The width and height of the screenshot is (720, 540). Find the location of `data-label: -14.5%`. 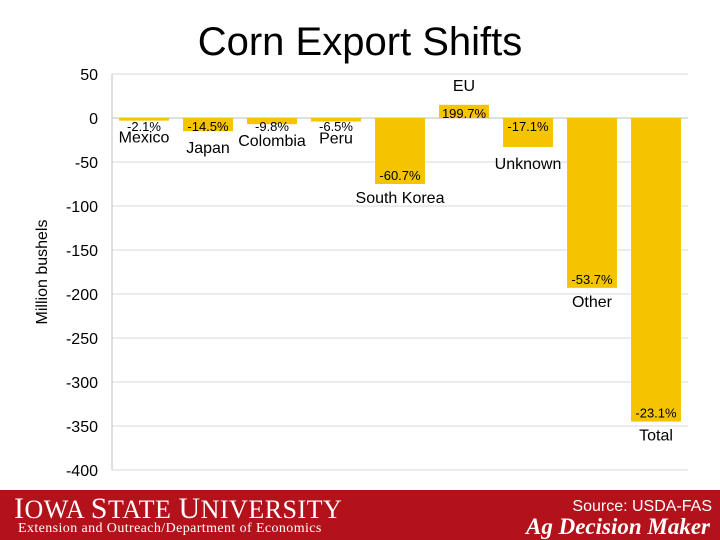

data-label: -14.5% is located at coordinates (208, 126).